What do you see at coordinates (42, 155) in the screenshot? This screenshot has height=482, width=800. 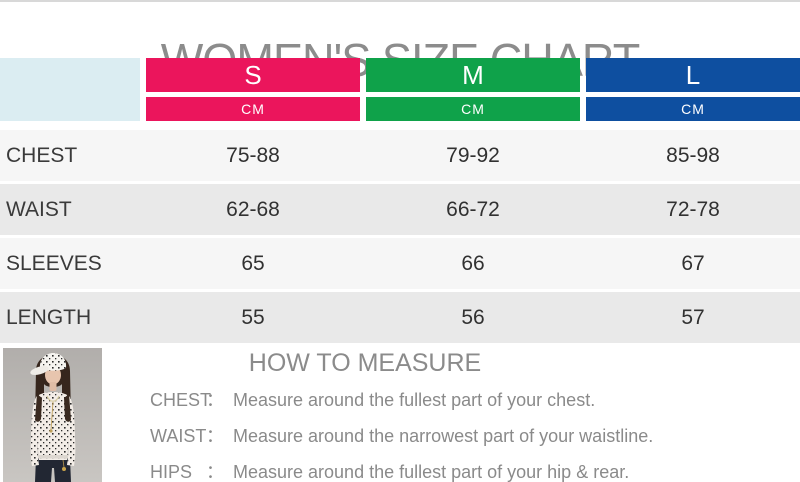 I see `row-label: CHEST` at bounding box center [42, 155].